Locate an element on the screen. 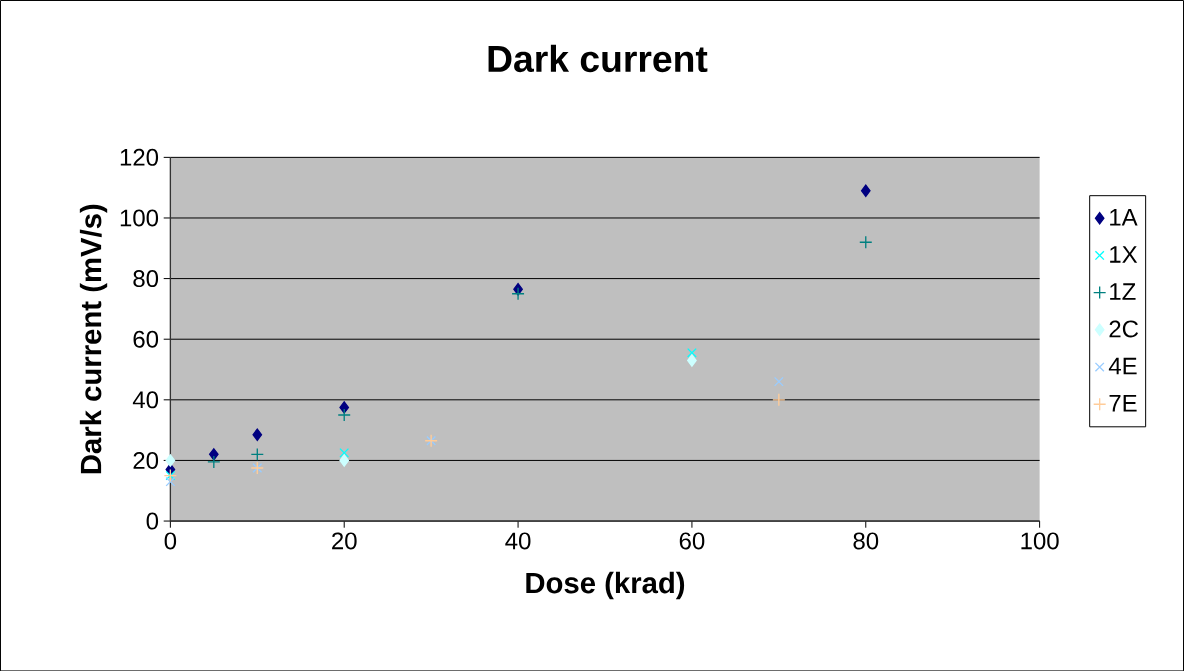 The image size is (1184, 671). x-tick-label: 40 is located at coordinates (518, 541).